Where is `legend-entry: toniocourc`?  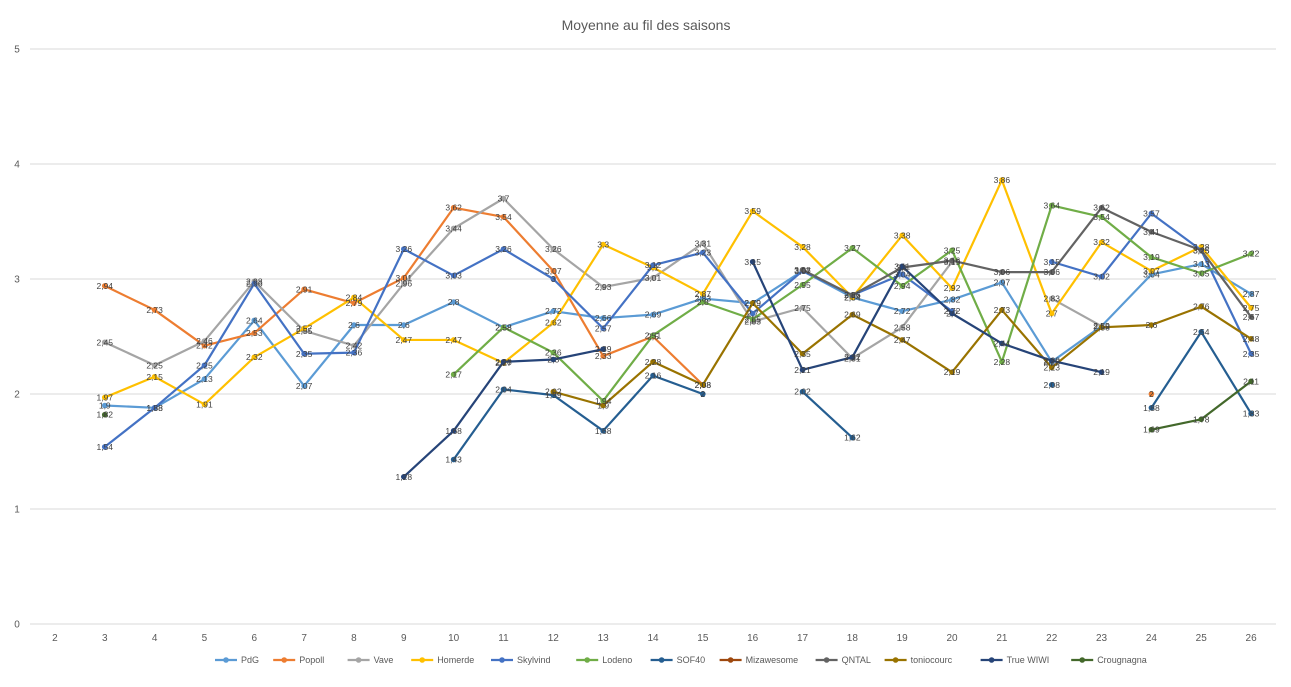 legend-entry: toniocourc is located at coordinates (918, 660).